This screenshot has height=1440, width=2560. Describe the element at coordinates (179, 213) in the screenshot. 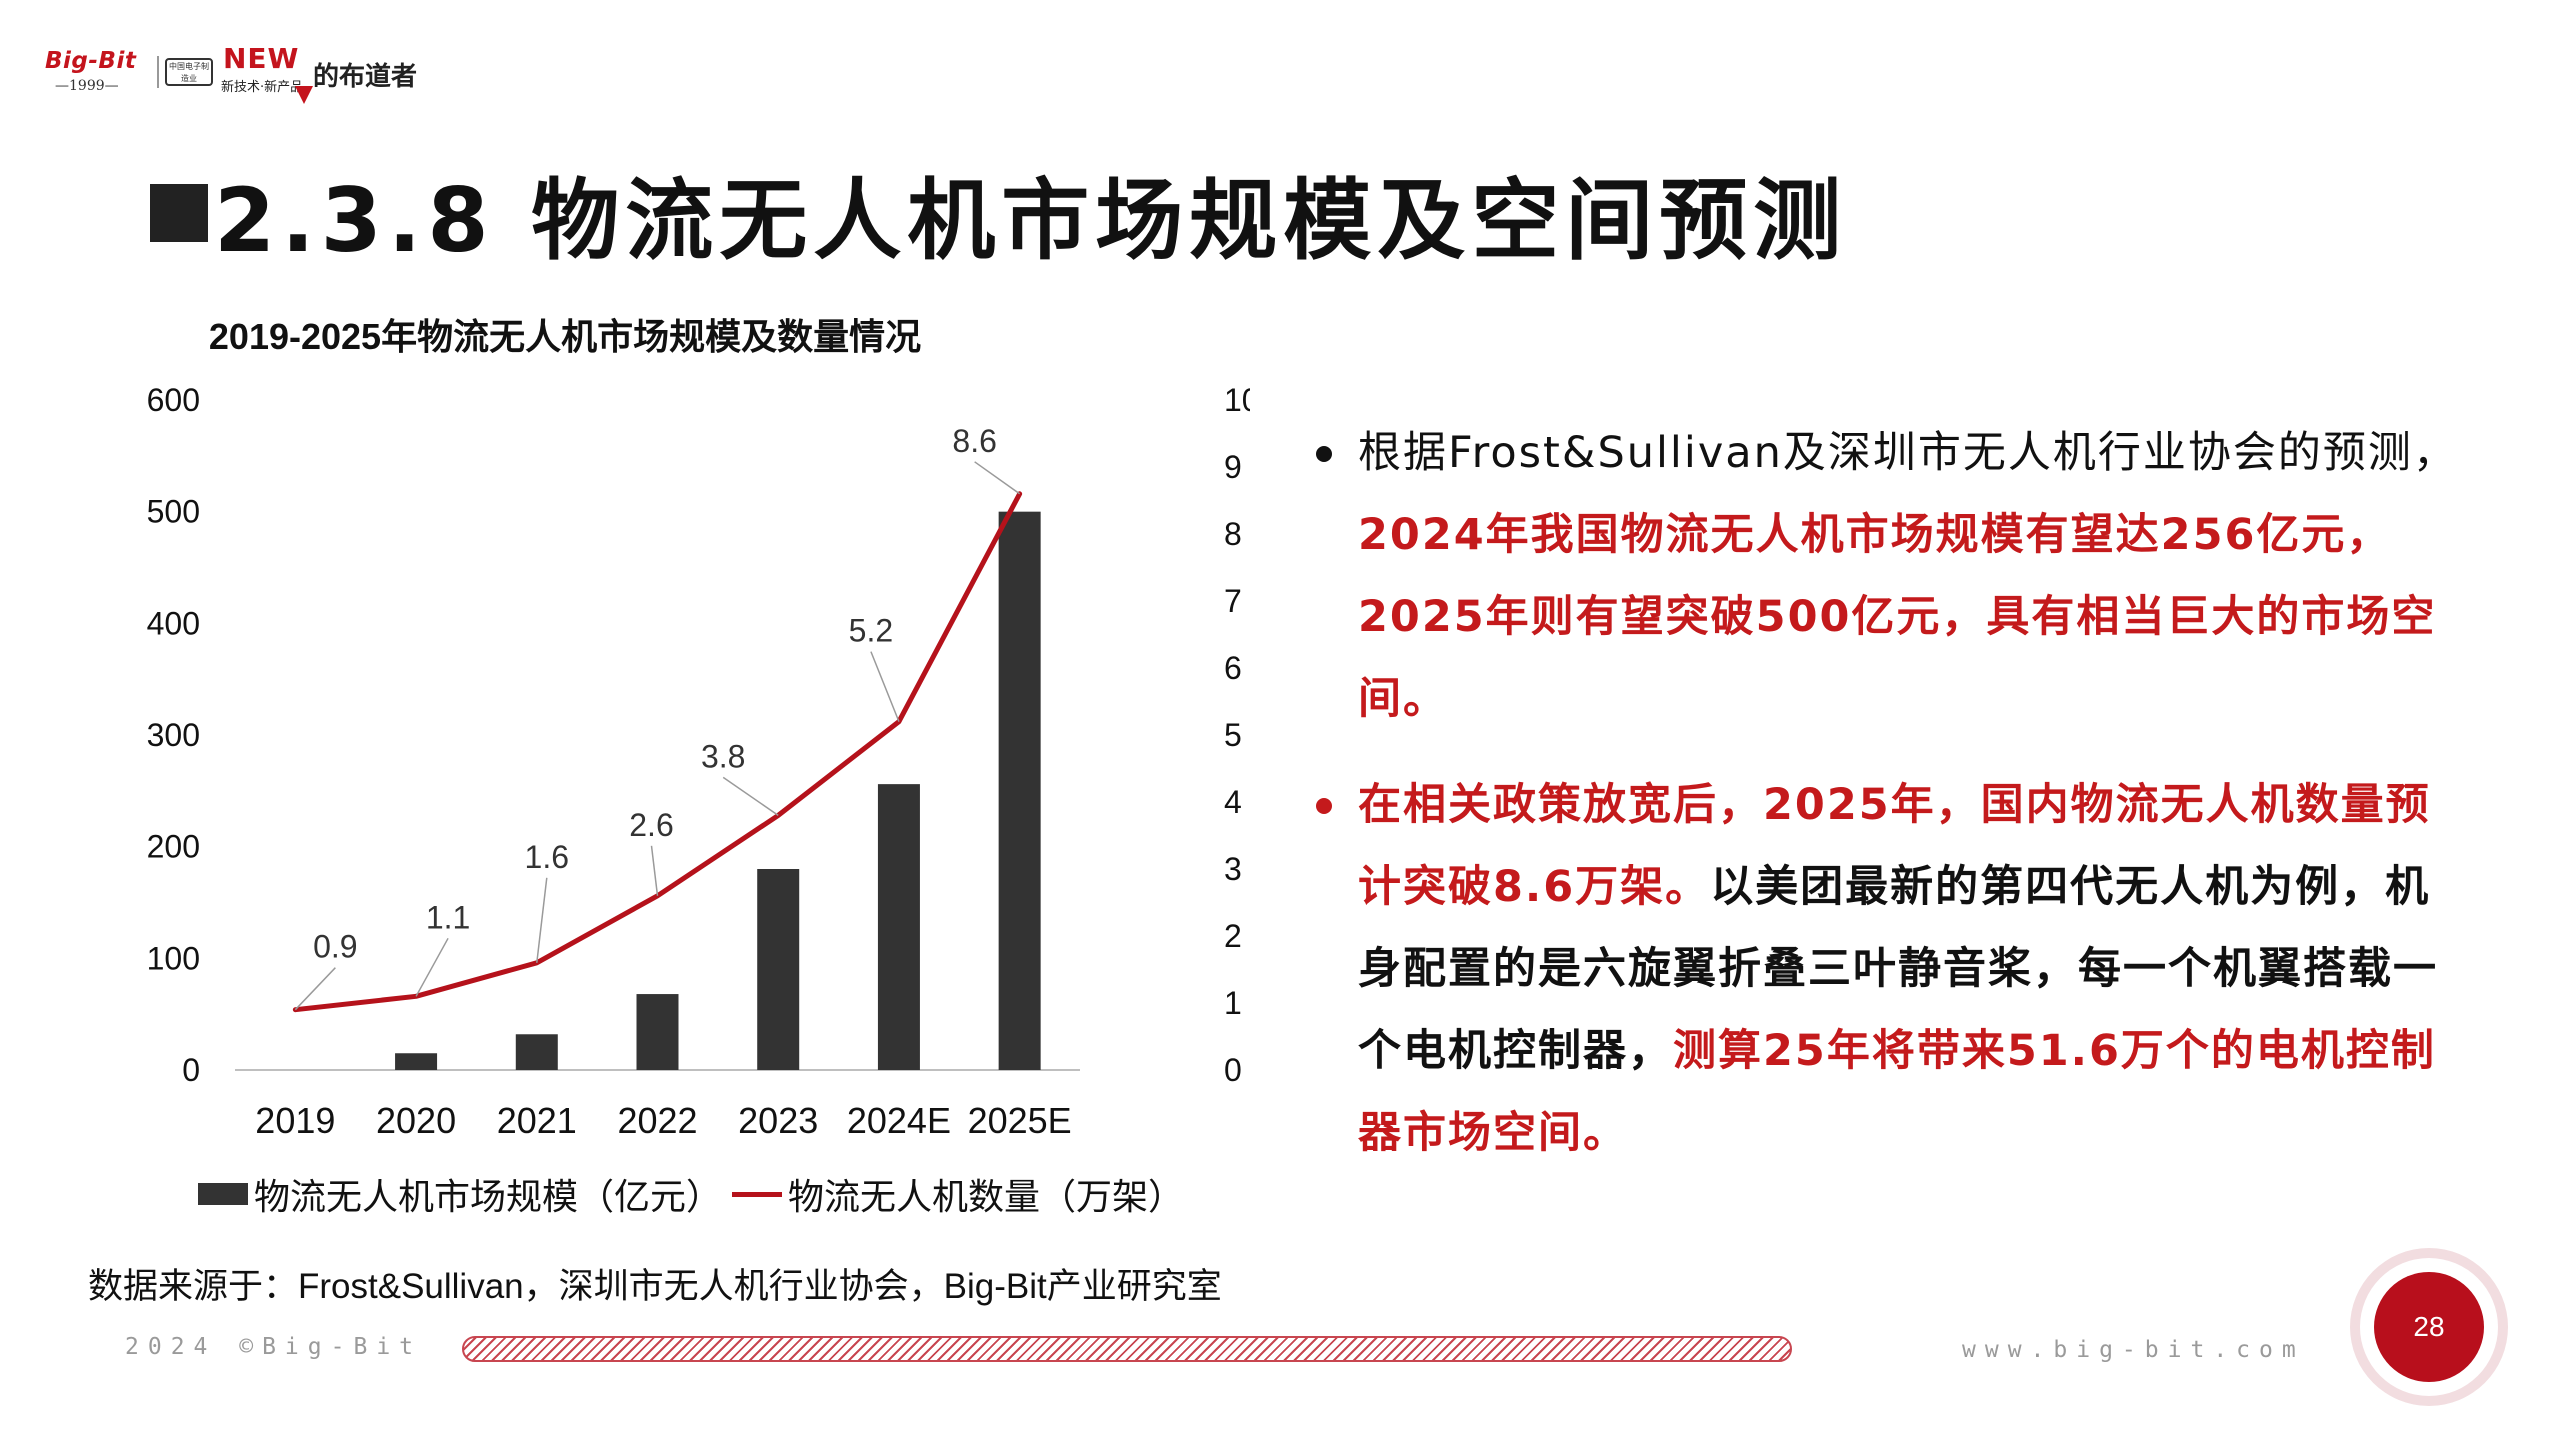

I see `title-square-icon` at that location.